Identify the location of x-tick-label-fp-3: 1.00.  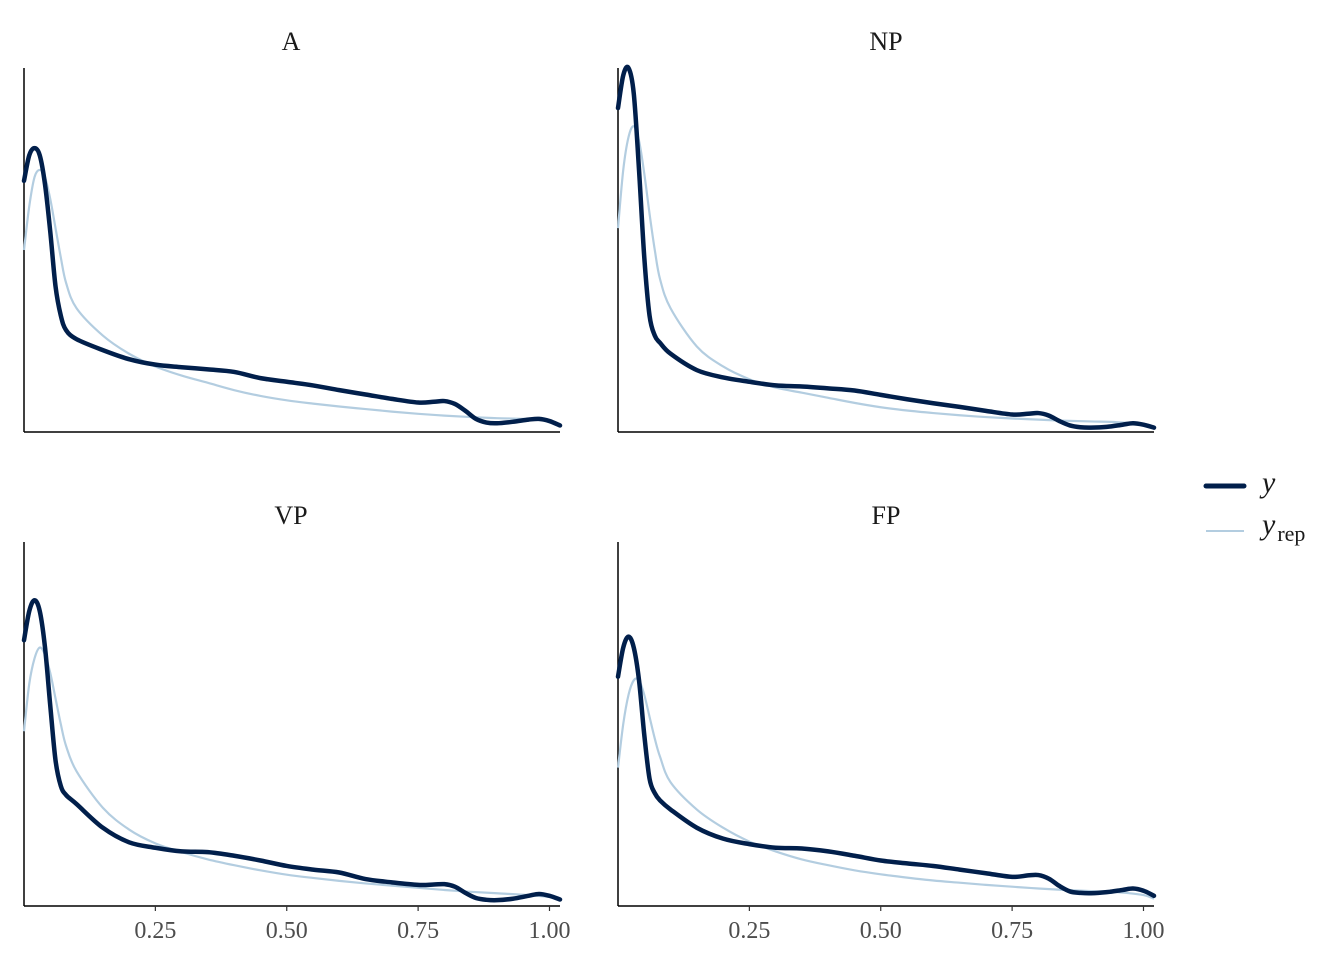
(1143, 931).